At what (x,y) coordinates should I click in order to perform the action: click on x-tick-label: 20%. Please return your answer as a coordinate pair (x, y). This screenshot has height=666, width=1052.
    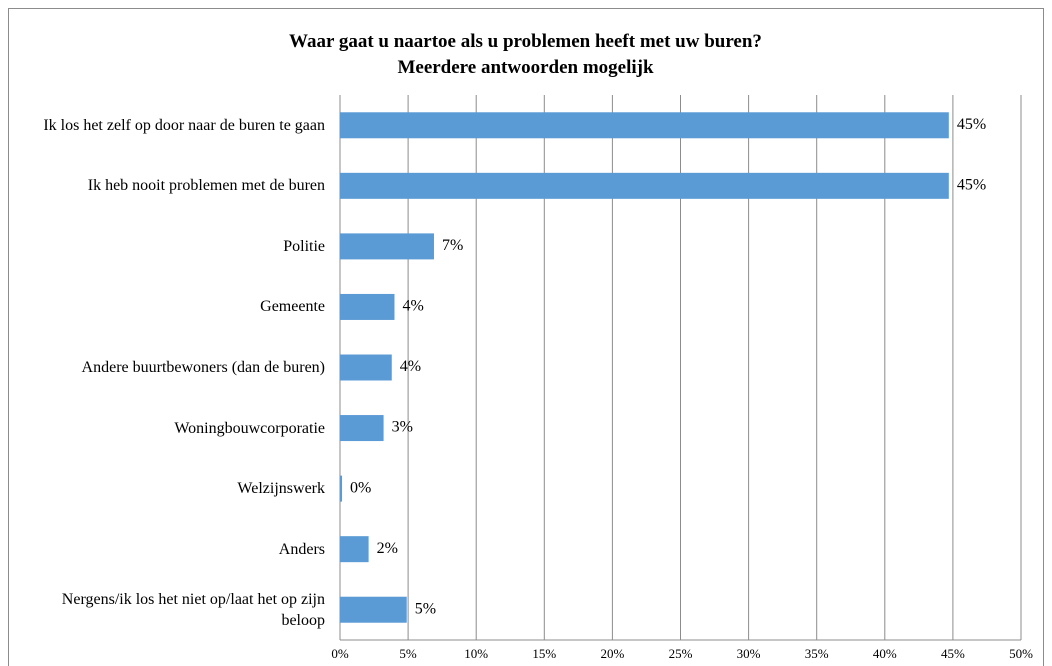
    Looking at the image, I should click on (612, 653).